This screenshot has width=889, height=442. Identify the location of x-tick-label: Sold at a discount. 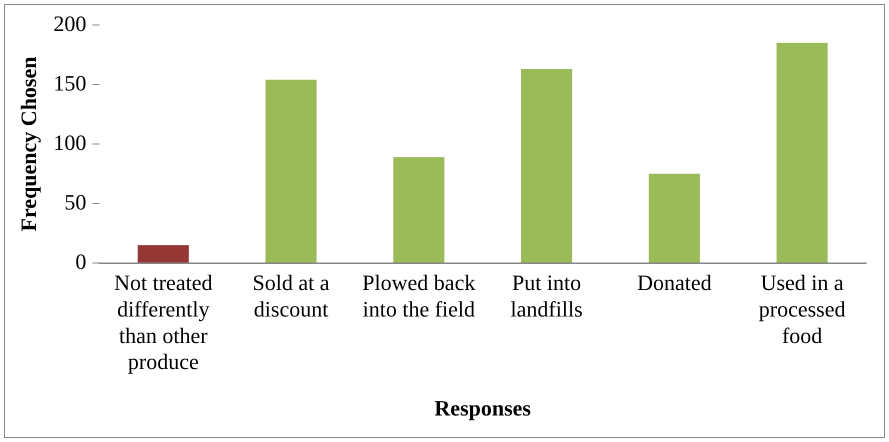
(291, 296).